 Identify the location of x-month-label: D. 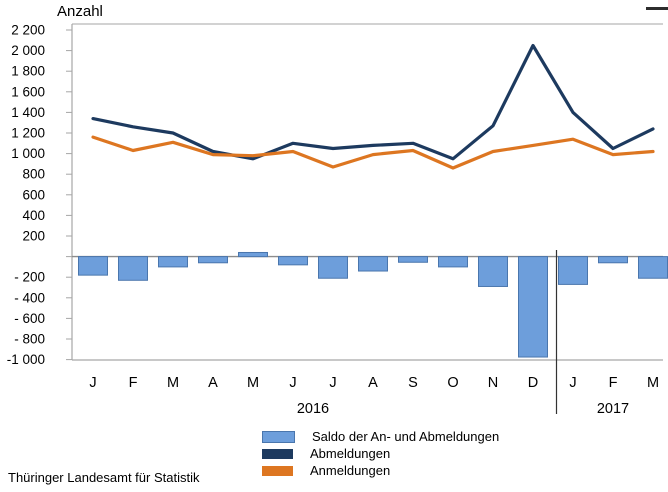
(533, 383).